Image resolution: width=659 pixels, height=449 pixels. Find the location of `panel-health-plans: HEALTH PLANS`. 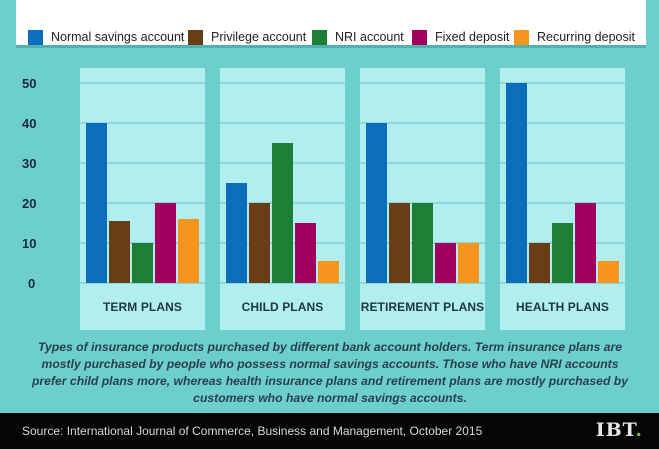

panel-health-plans: HEALTH PLANS is located at coordinates (562, 199).